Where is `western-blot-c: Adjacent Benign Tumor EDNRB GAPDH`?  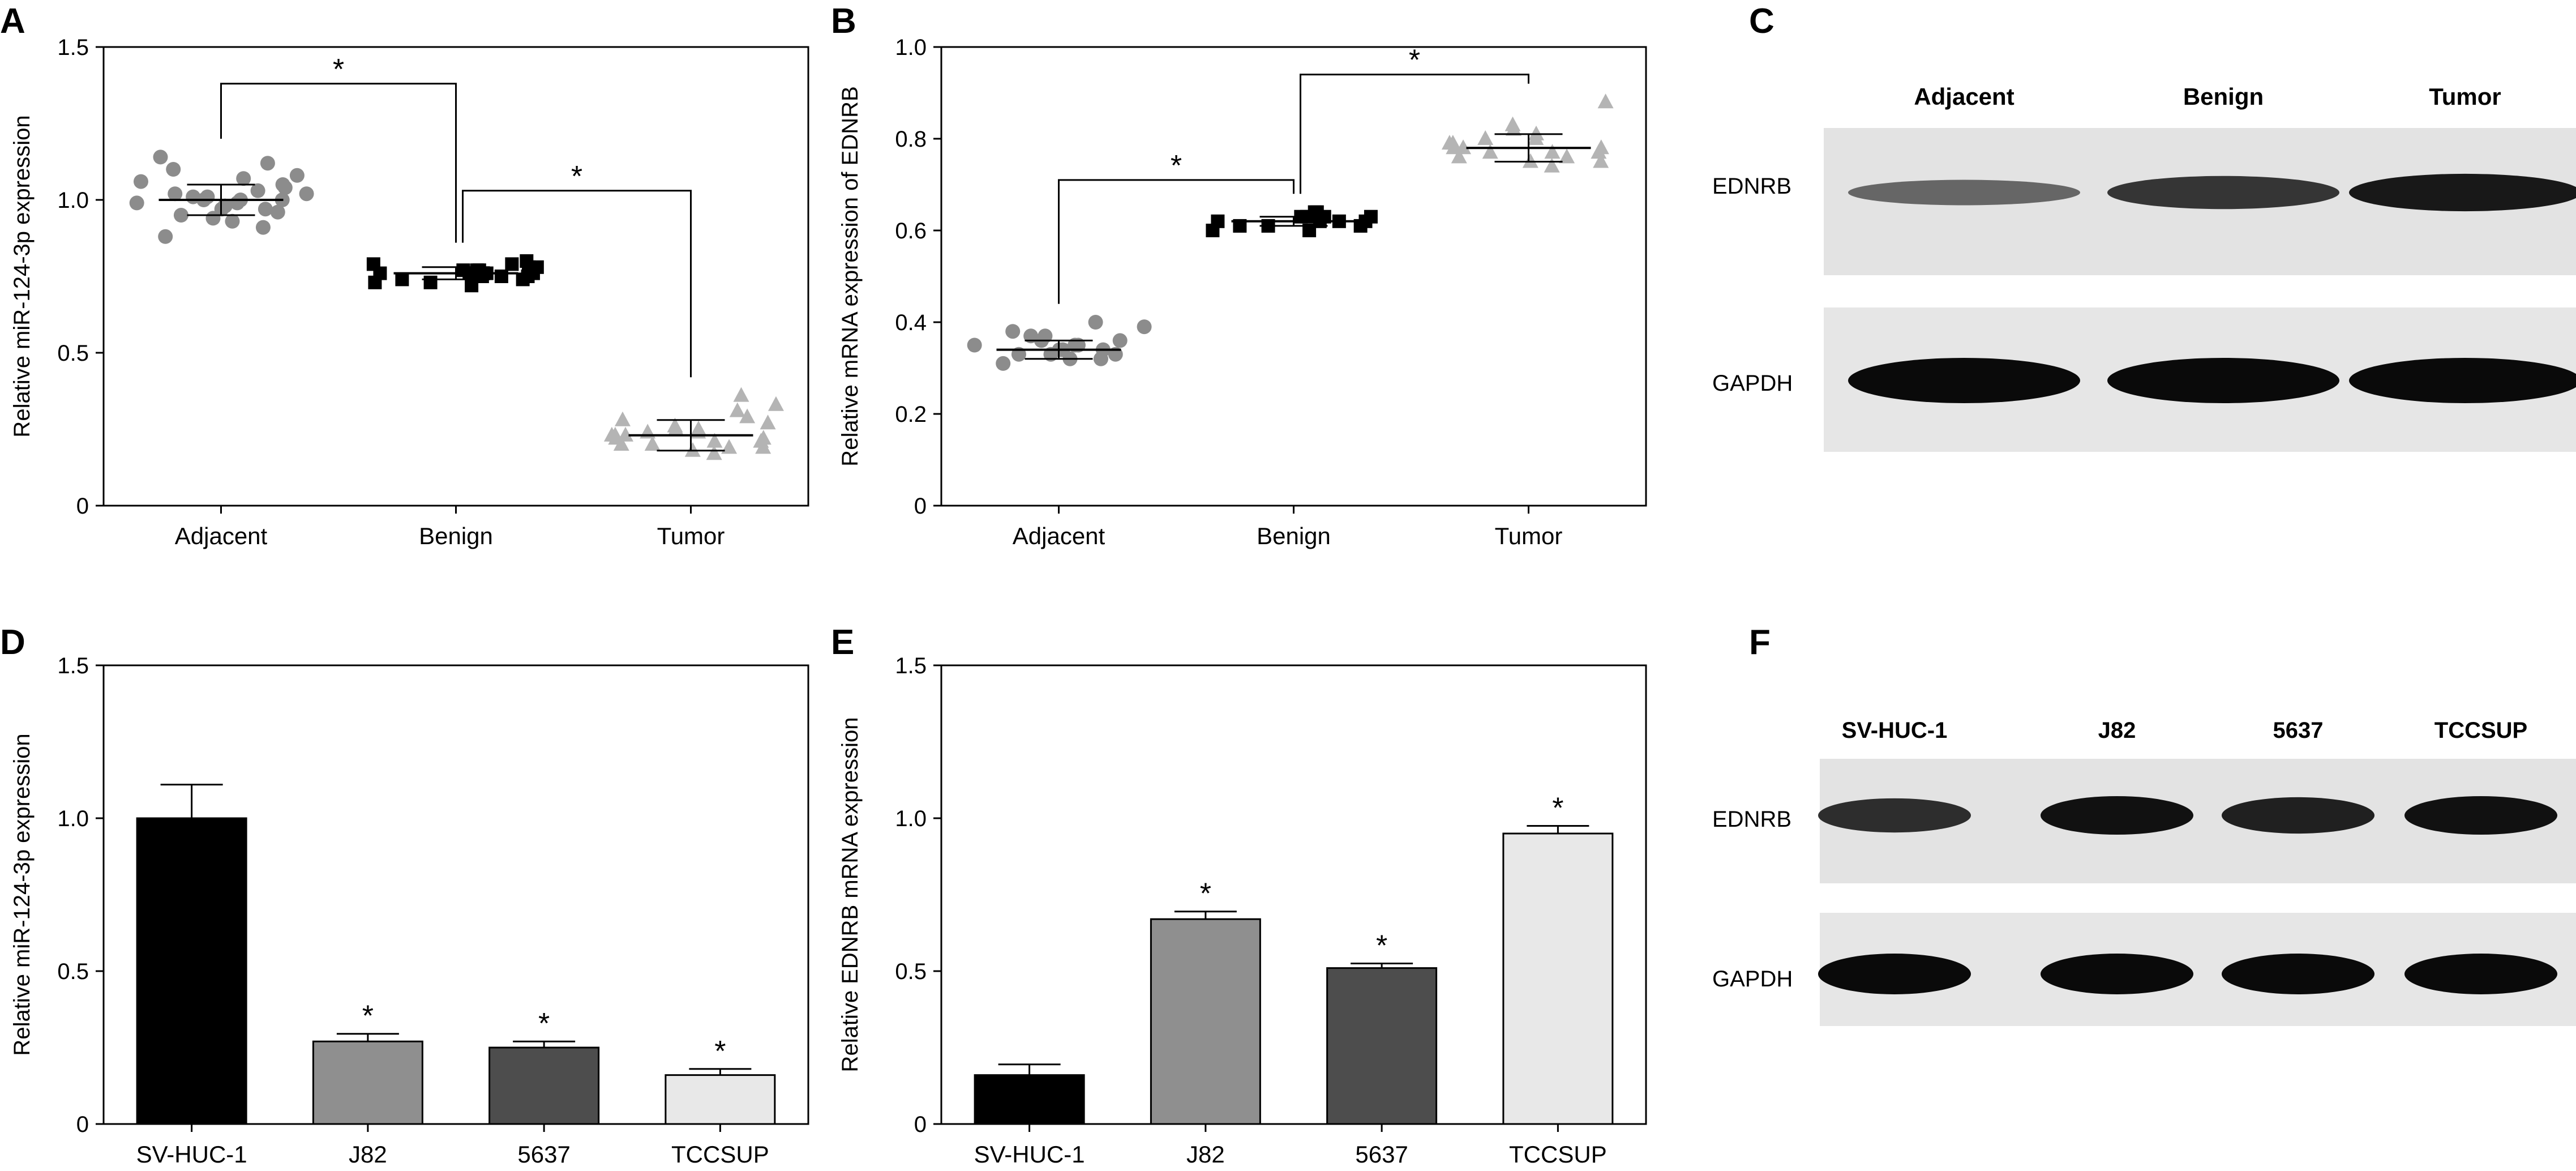
western-blot-c: Adjacent Benign Tumor EDNRB GAPDH is located at coordinates (2144, 267).